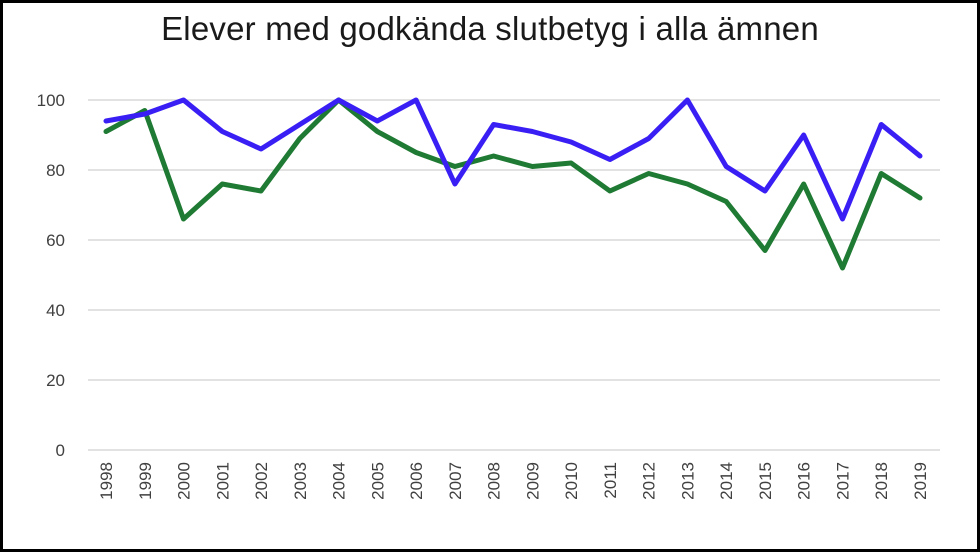  I want to click on x-tick-label: 2017, so click(842, 481).